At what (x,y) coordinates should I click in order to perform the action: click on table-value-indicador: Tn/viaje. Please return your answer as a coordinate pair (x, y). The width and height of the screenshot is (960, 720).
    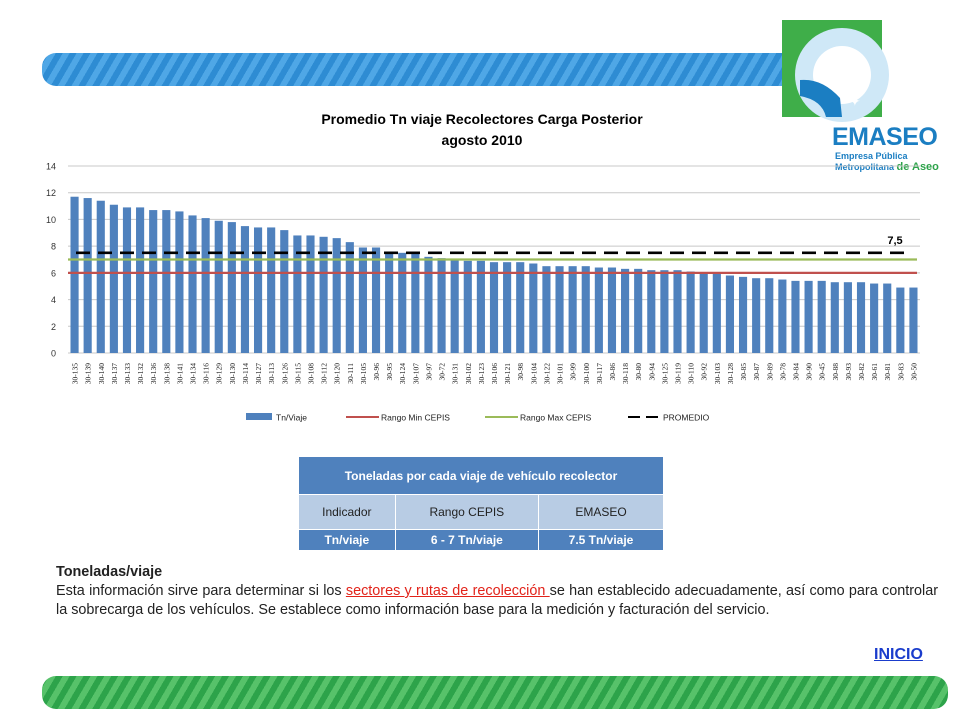
    Looking at the image, I should click on (347, 540).